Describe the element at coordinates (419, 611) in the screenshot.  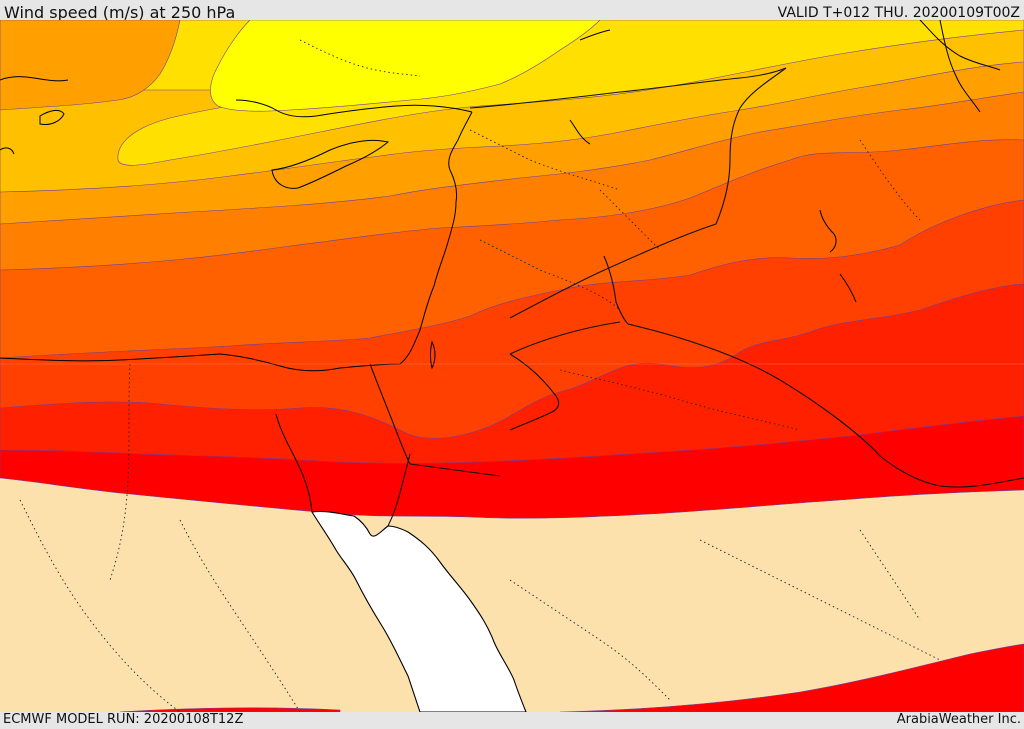
I see `red-sea` at that location.